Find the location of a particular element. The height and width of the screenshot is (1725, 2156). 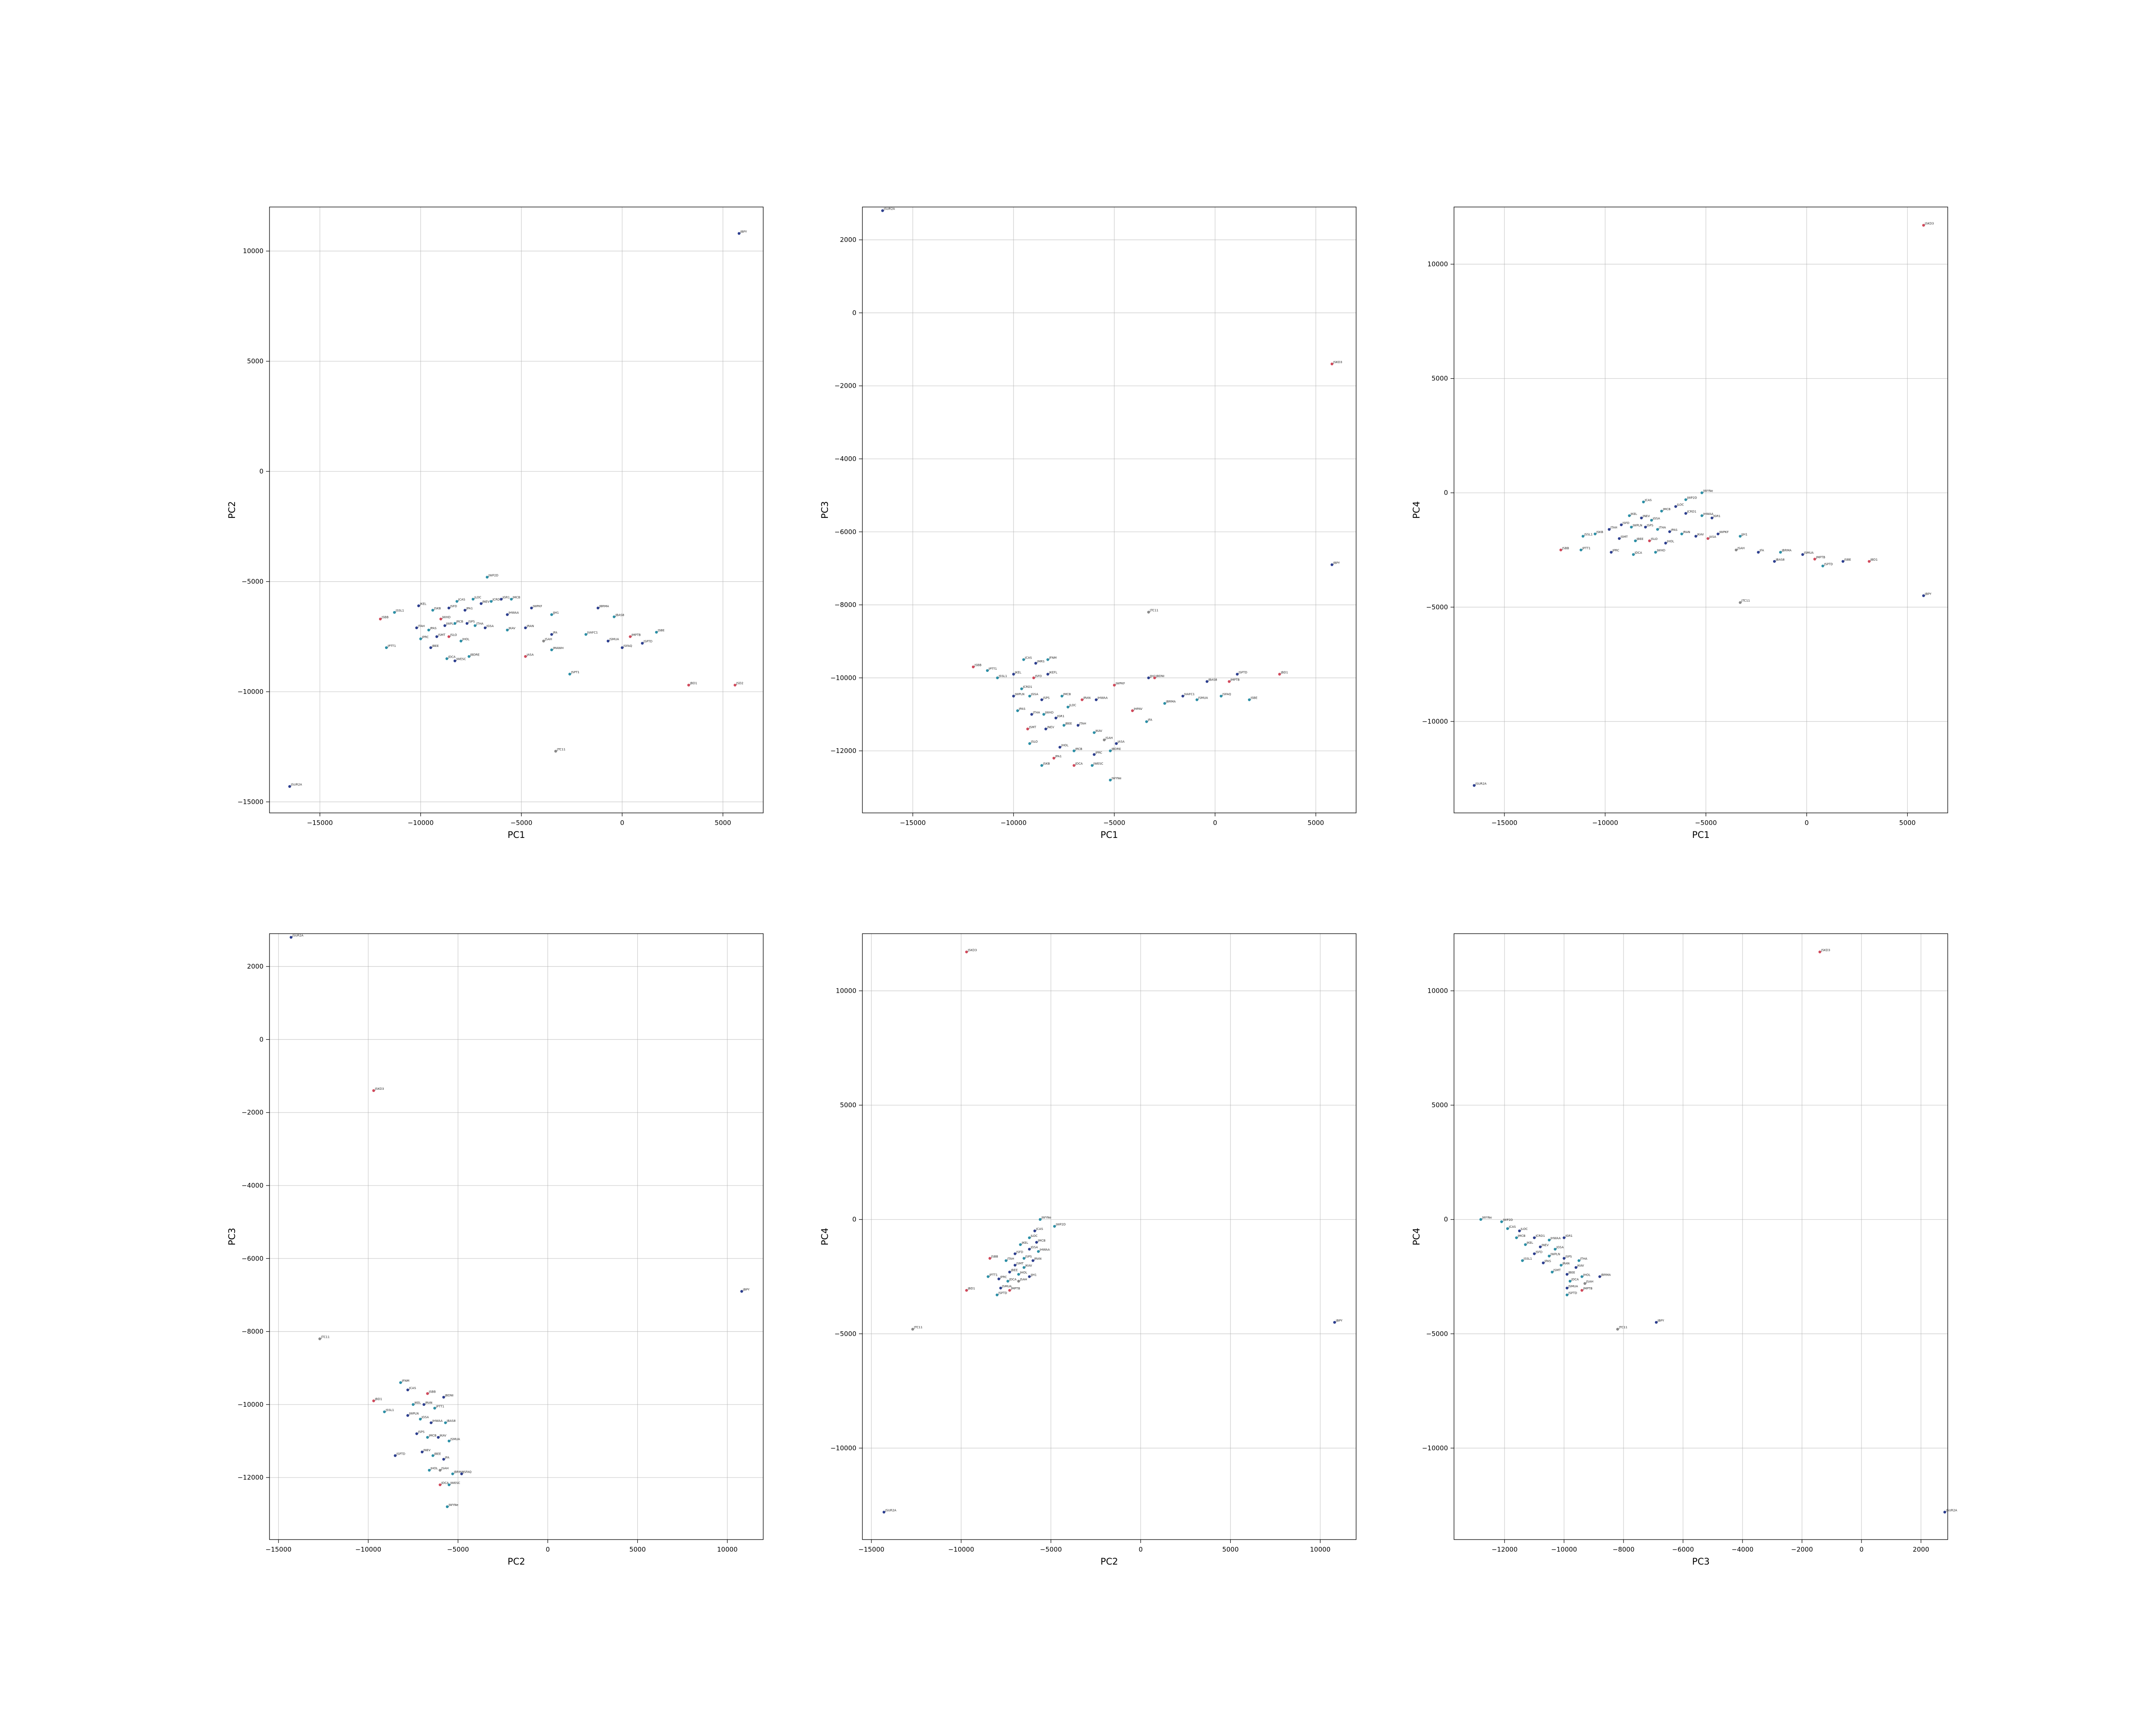

point-label: JPAS is located at coordinates (1674, 530).